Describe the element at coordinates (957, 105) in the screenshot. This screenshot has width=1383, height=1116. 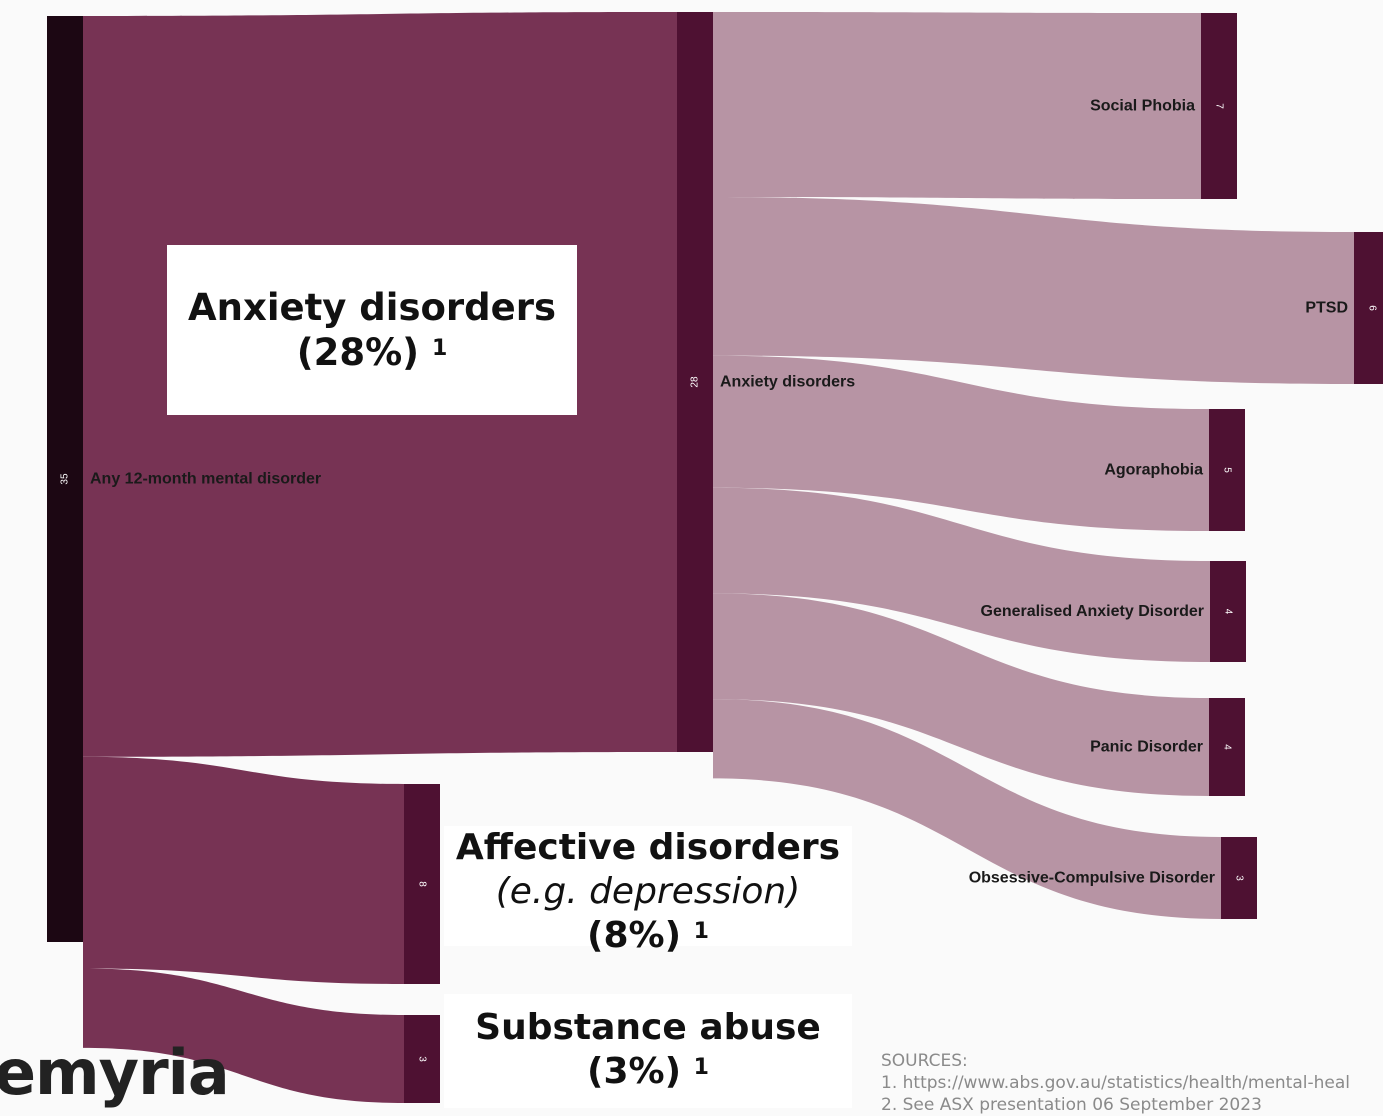
I see `sankey-link-anxiety-to-social` at that location.